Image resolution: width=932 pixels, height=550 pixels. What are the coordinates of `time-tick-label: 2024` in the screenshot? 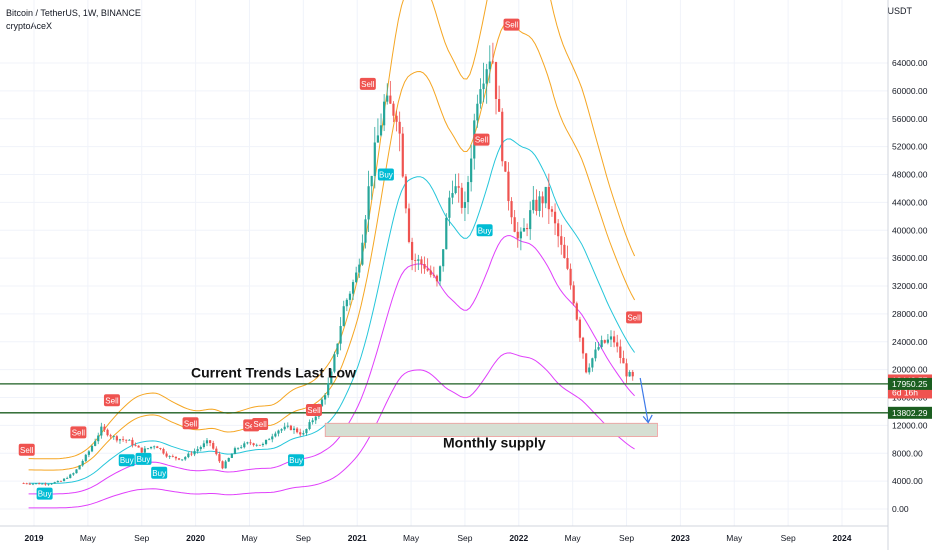 It's located at (842, 538).